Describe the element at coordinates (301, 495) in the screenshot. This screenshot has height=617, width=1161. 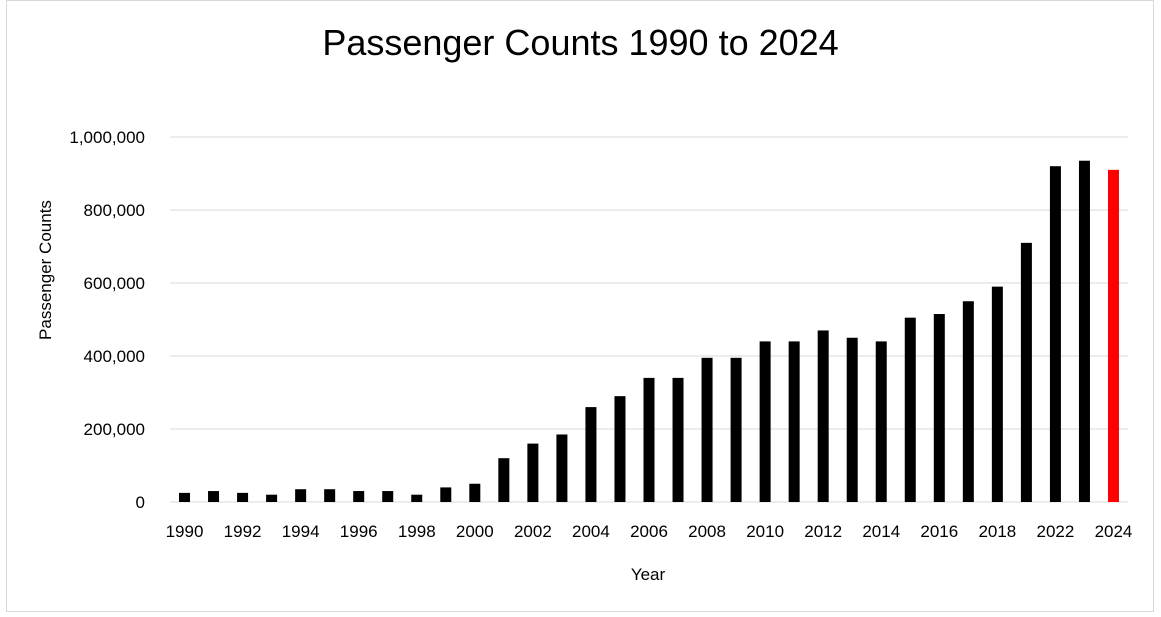
I see `bar-1994` at that location.